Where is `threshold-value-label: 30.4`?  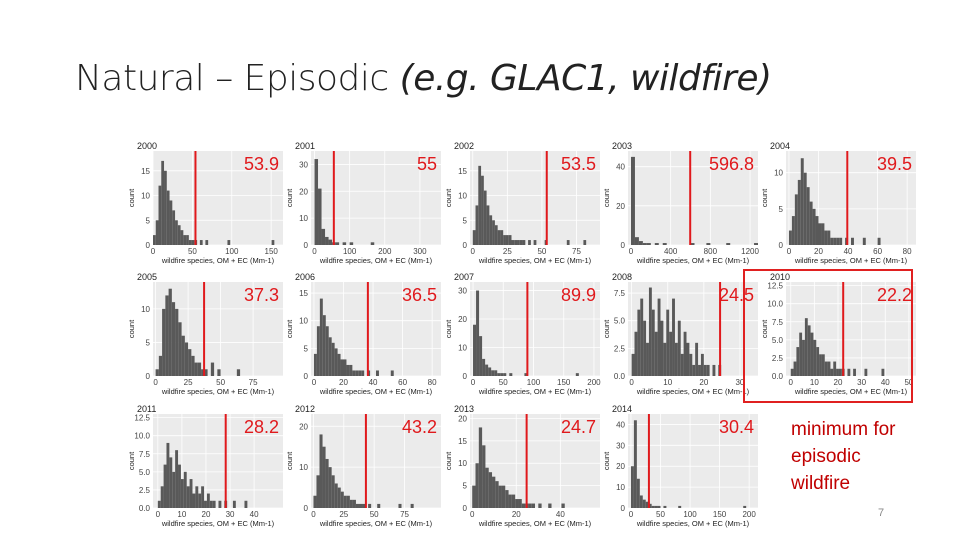
threshold-value-label: 30.4 is located at coordinates (736, 427).